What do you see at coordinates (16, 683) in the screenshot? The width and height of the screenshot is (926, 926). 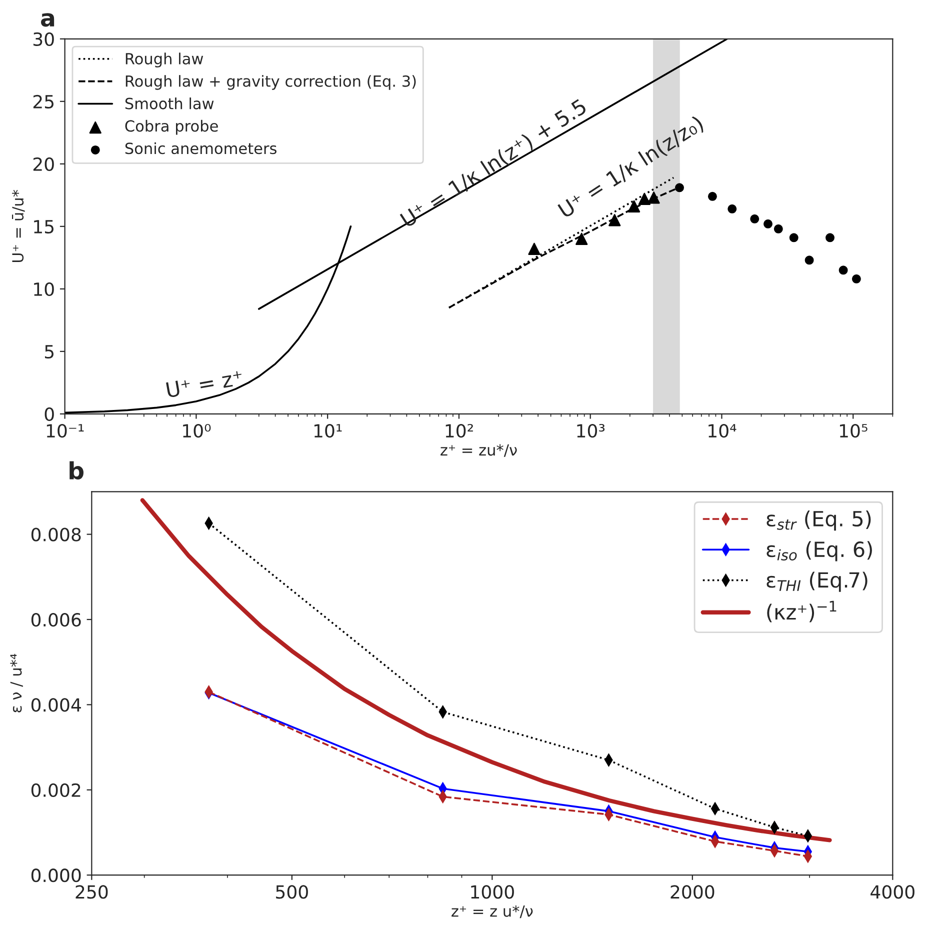 I see `y-axis-title: ε ν / u*⁴` at bounding box center [16, 683].